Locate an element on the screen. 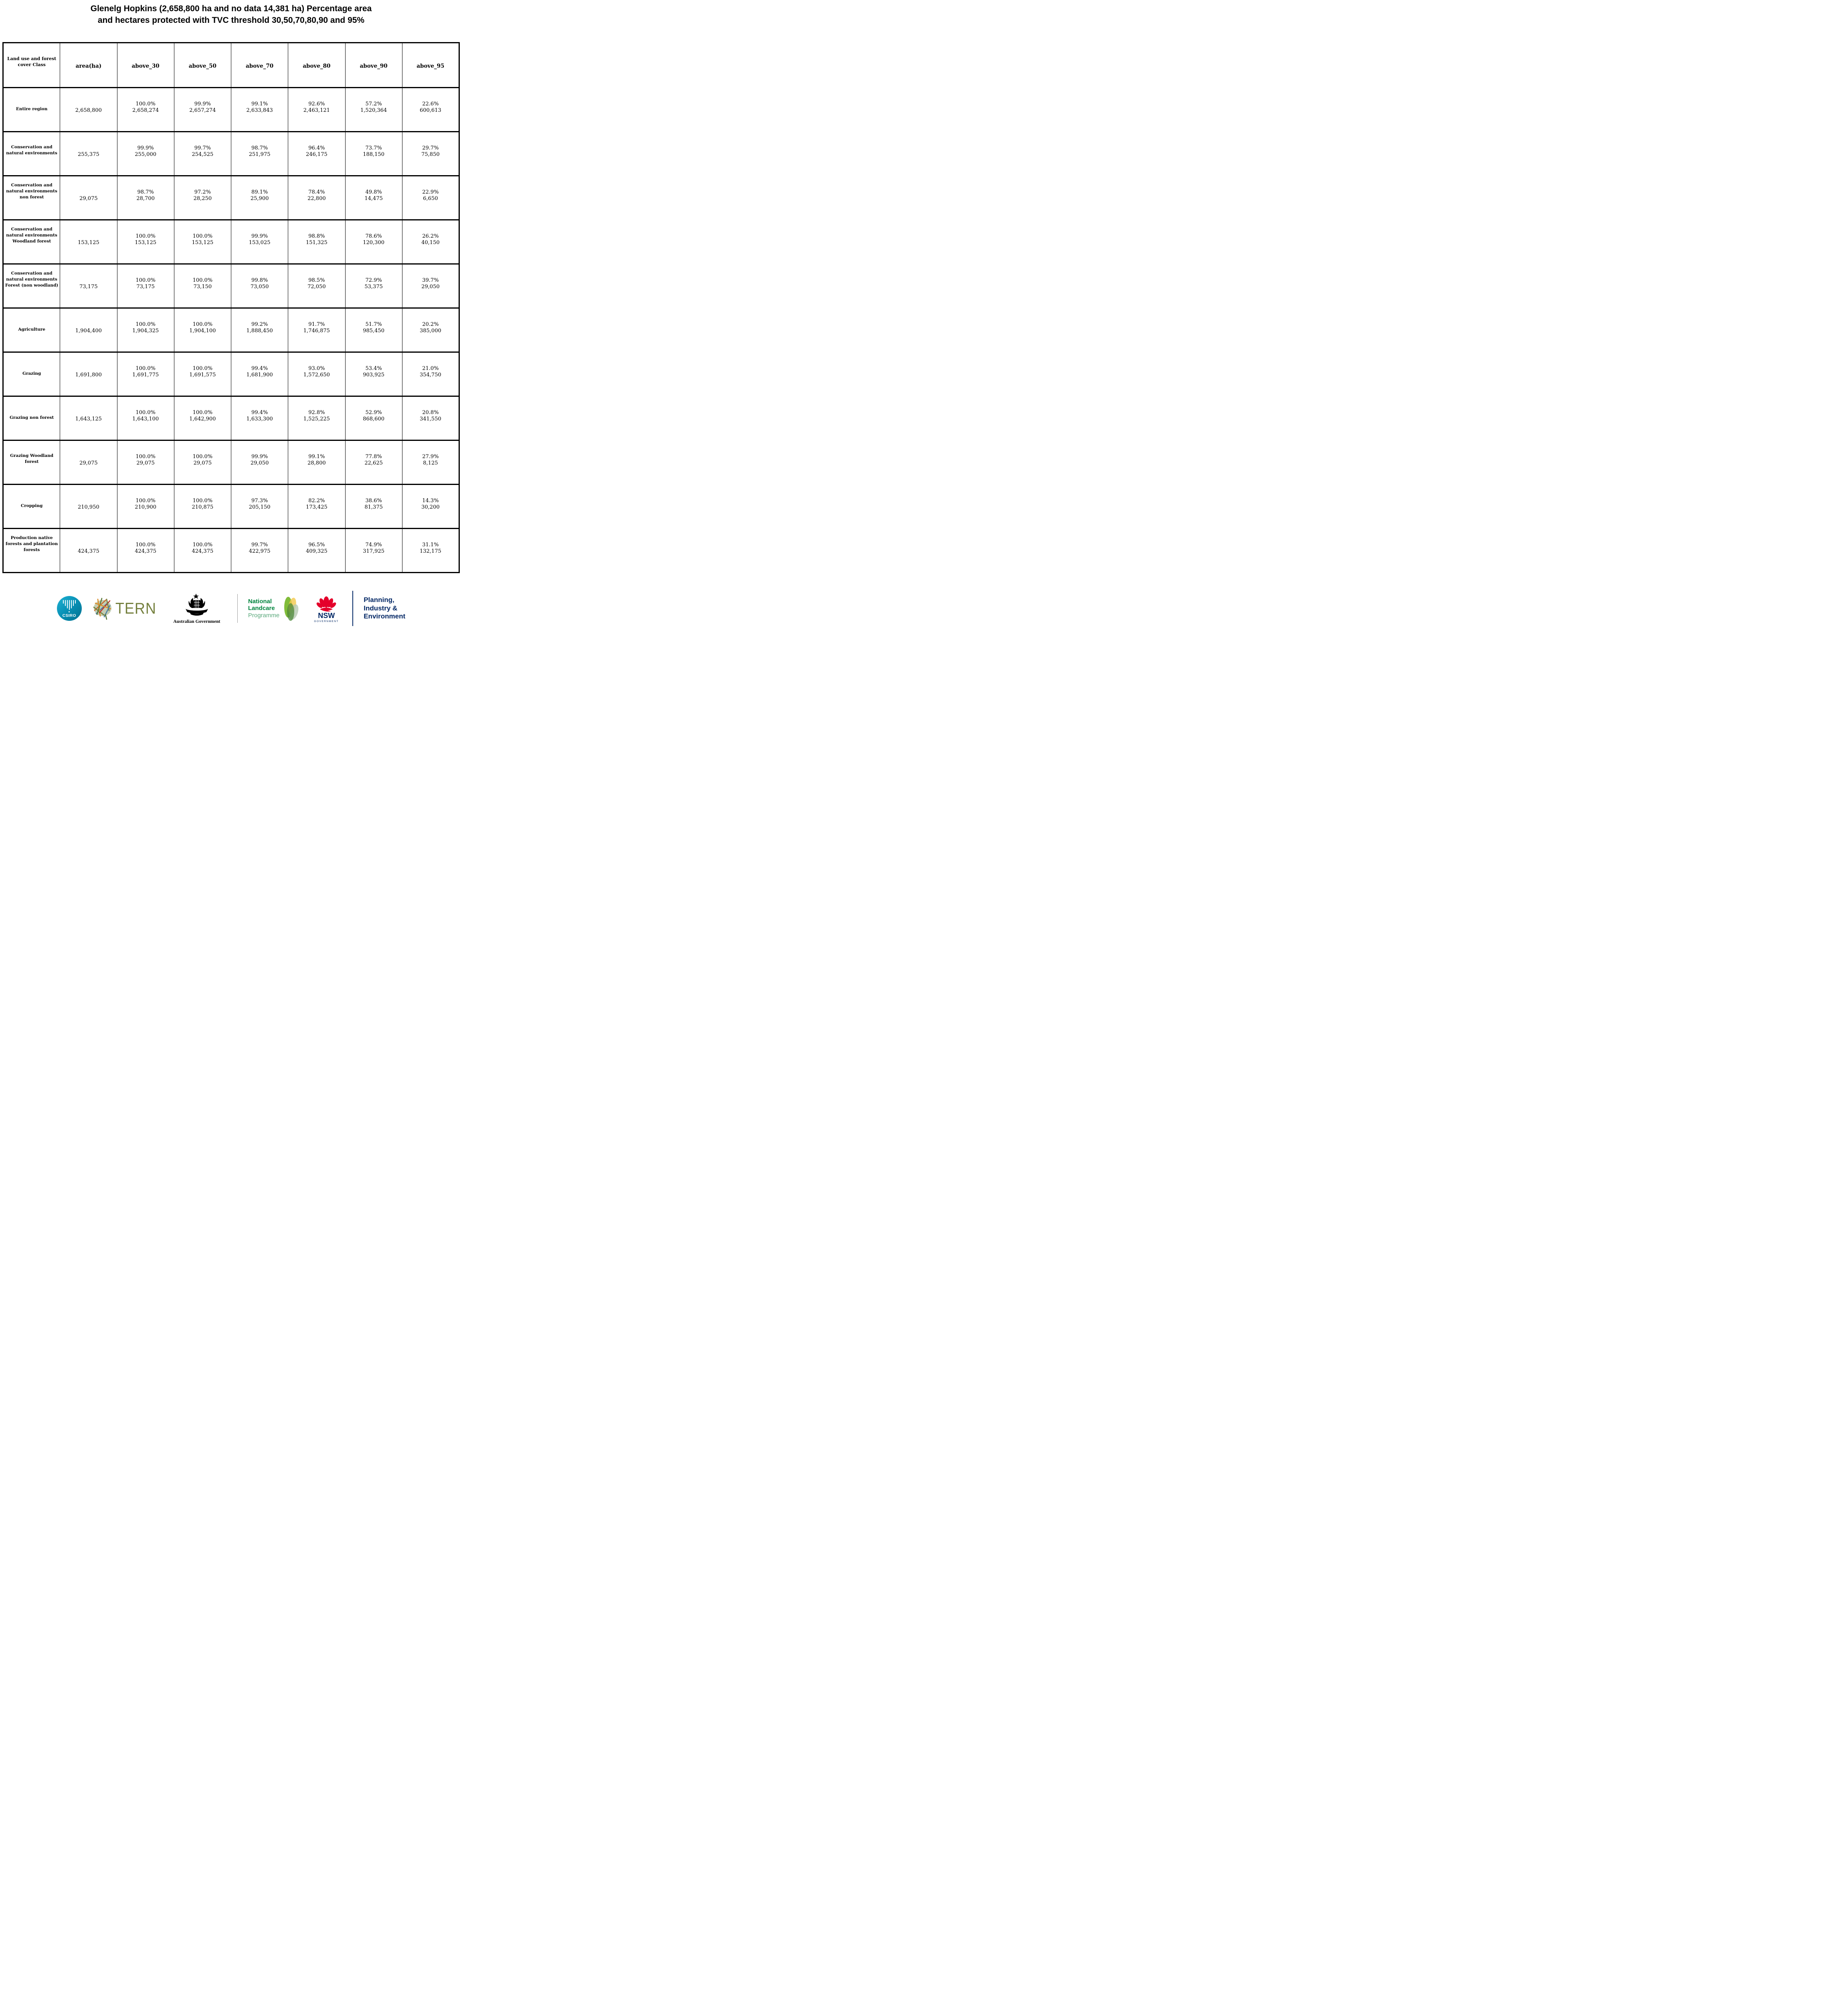  hectares-value: 1,681,900 is located at coordinates (259, 375).